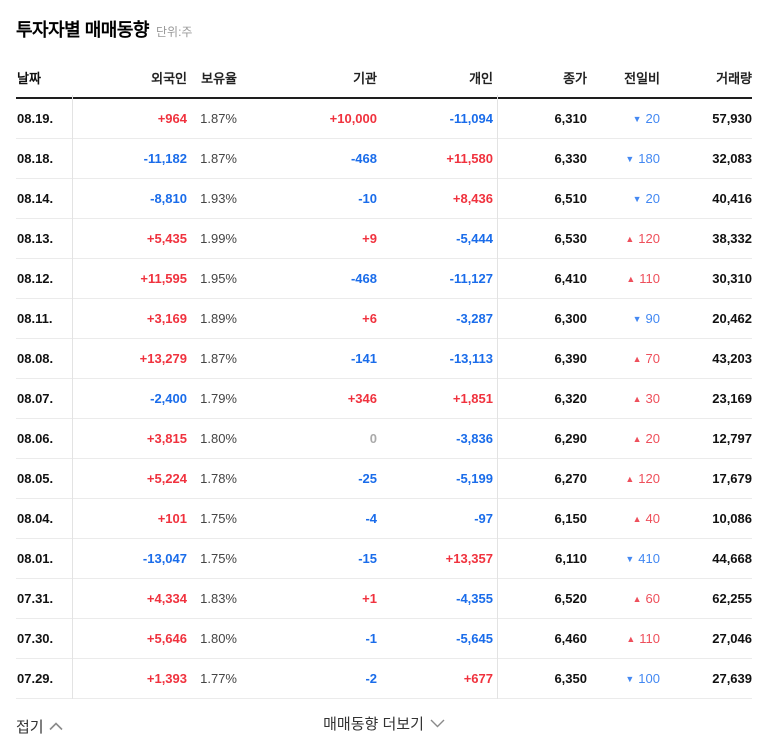  What do you see at coordinates (218, 198) in the screenshot?
I see `holding-ratio-cell: 1.93%` at bounding box center [218, 198].